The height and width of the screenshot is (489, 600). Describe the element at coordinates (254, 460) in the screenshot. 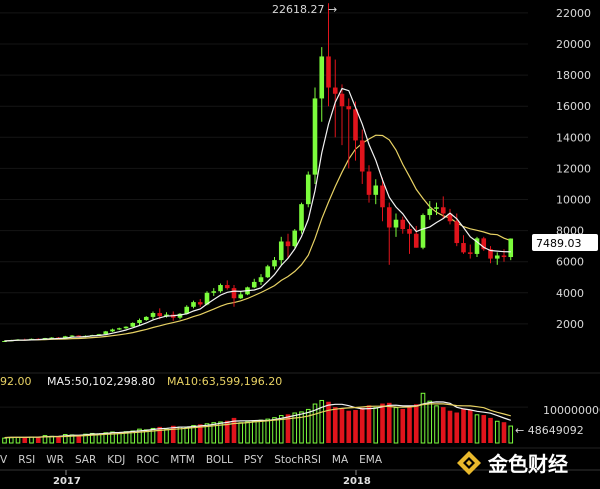

I see `indicator-tab-psy: PSY` at that location.